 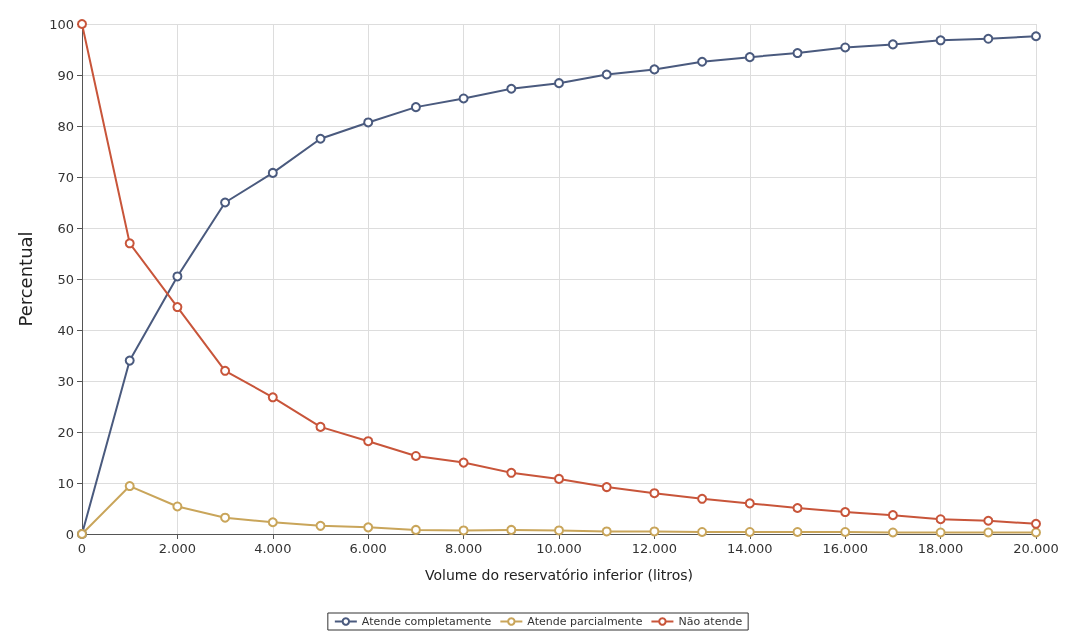 I want to click on x-tick-label: 14.000, so click(x=750, y=548).